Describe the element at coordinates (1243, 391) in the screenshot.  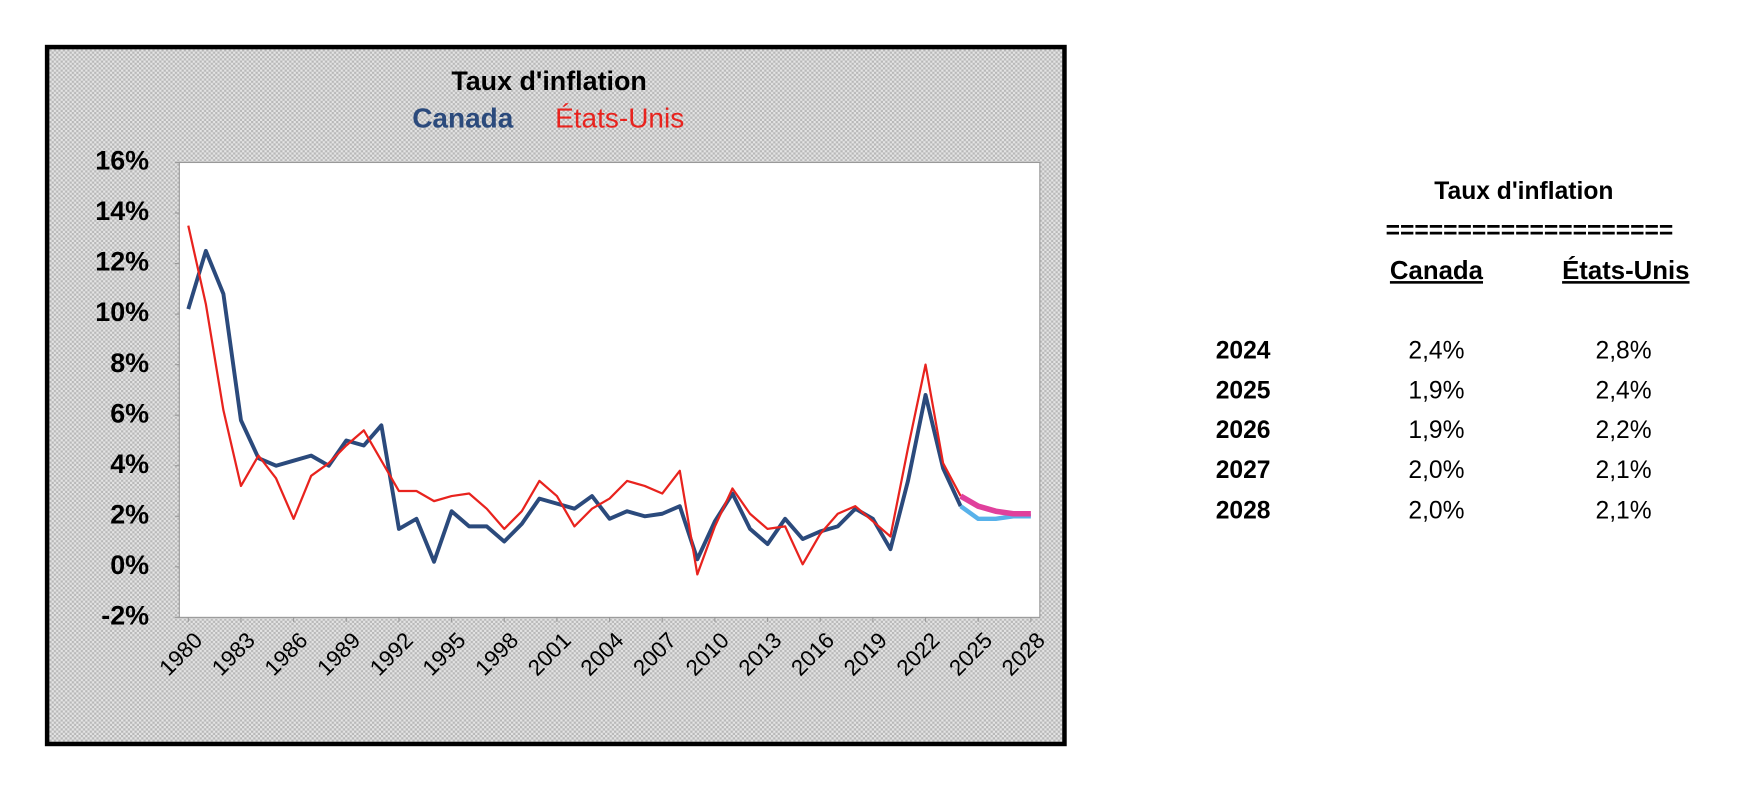
I see `row-year: 2025` at that location.